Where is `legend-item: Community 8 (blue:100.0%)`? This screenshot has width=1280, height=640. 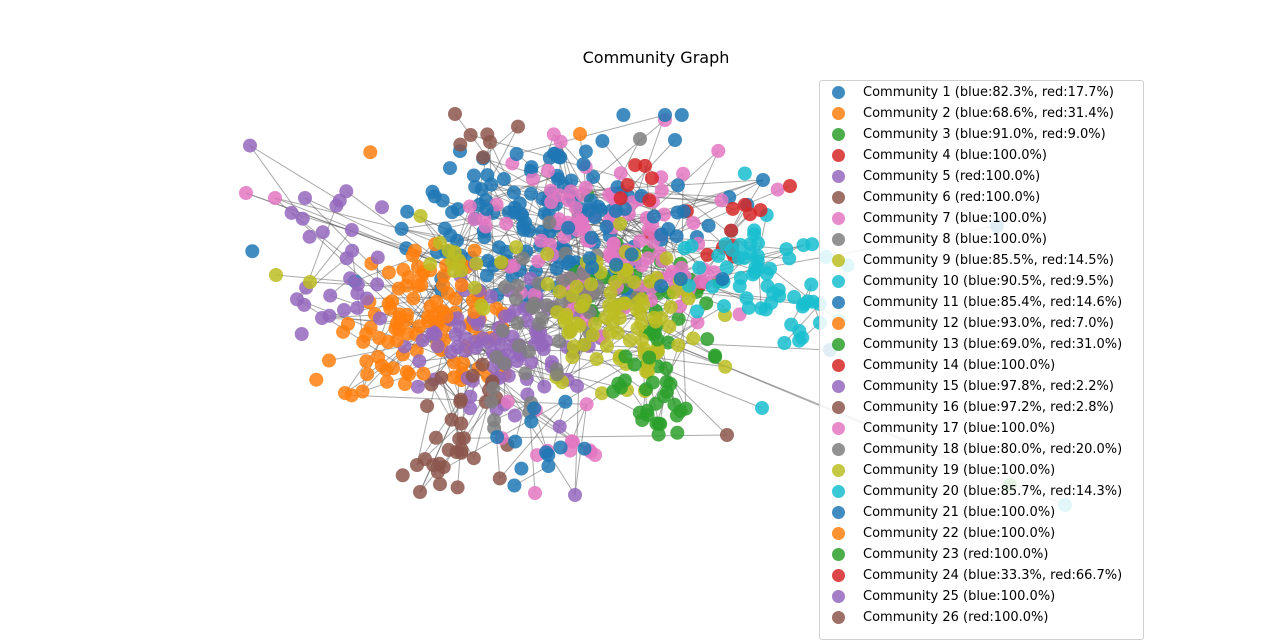
legend-item: Community 8 (blue:100.0%) is located at coordinates (981, 239).